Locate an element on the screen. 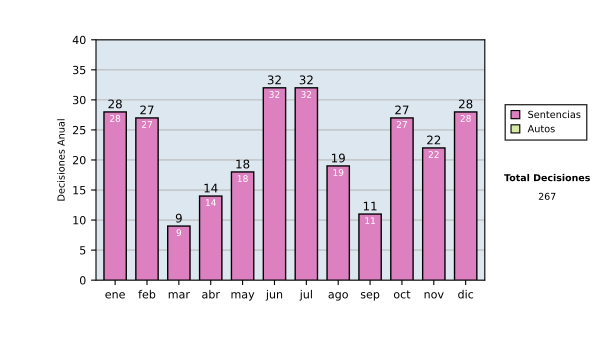 Image resolution: width=600 pixels, height=340 pixels. data-label: 11 is located at coordinates (370, 220).